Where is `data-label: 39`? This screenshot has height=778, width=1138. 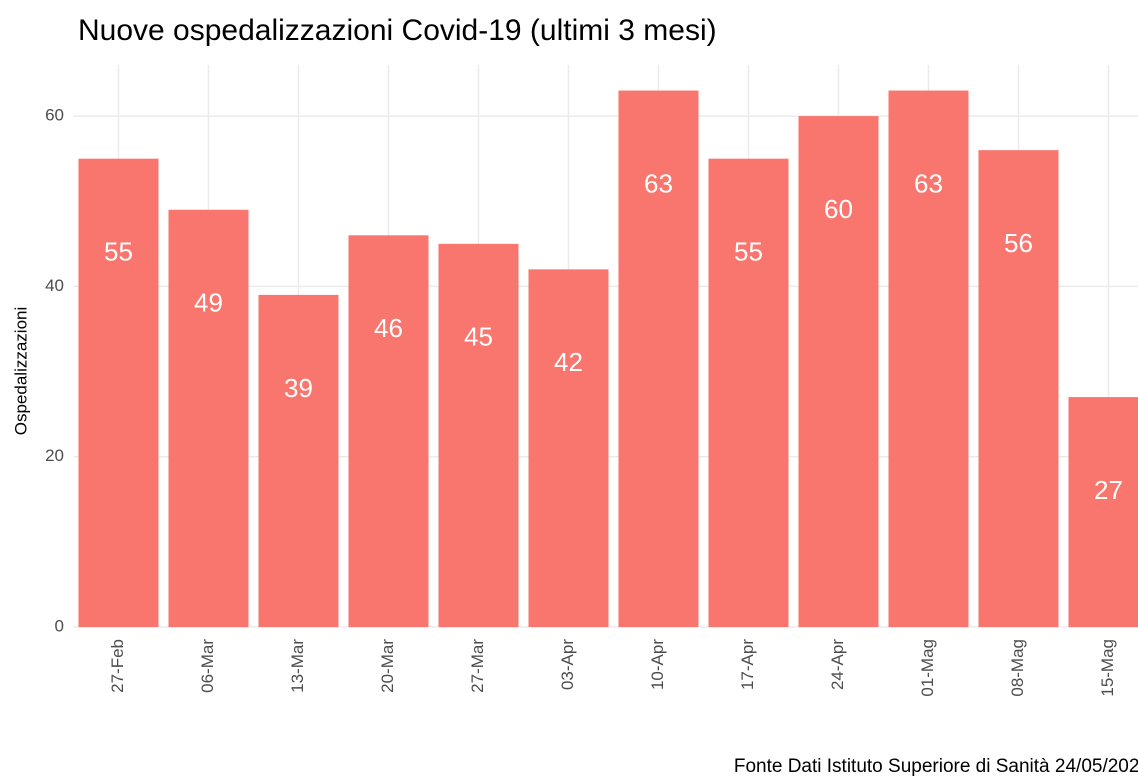
data-label: 39 is located at coordinates (298, 388).